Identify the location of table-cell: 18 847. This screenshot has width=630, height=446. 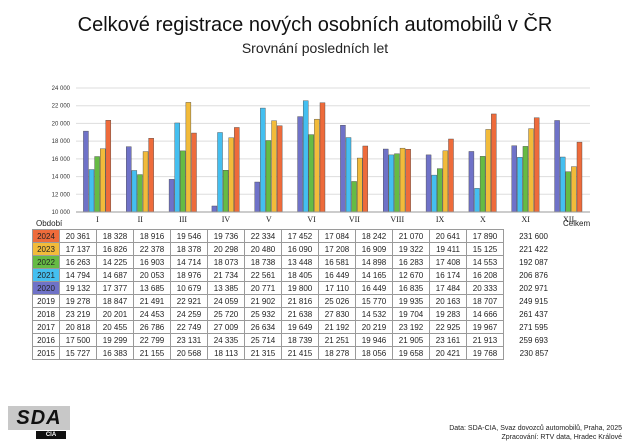
(115, 301).